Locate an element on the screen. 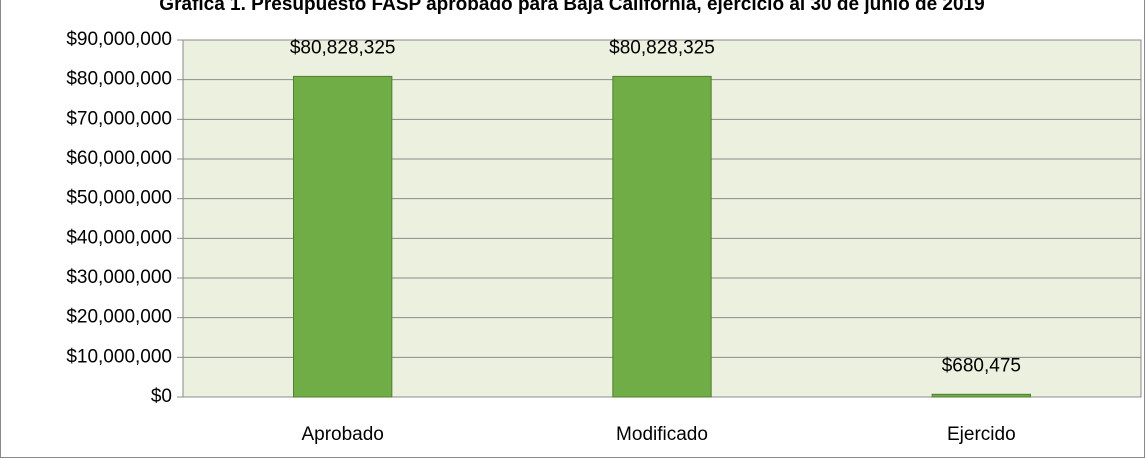  y-tick-label: $70,000,000 is located at coordinates (119, 118).